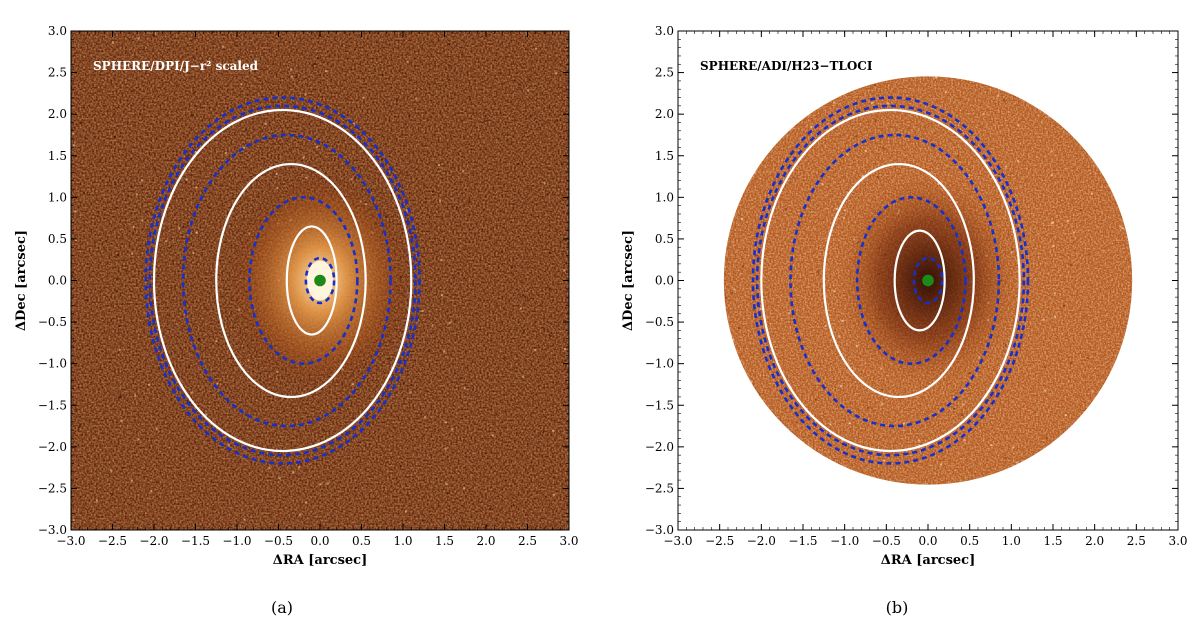 Image resolution: width=1200 pixels, height=625 pixels. What do you see at coordinates (897, 607) in the screenshot?
I see `panel-caption: (b)` at bounding box center [897, 607].